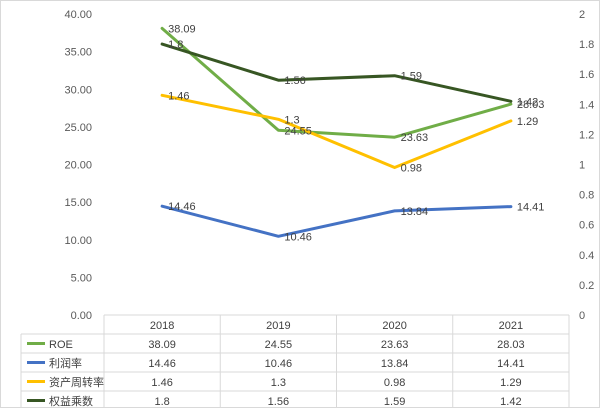 The width and height of the screenshot is (600, 408). What do you see at coordinates (65, 363) in the screenshot?
I see `legend-label: 利润率` at bounding box center [65, 363].